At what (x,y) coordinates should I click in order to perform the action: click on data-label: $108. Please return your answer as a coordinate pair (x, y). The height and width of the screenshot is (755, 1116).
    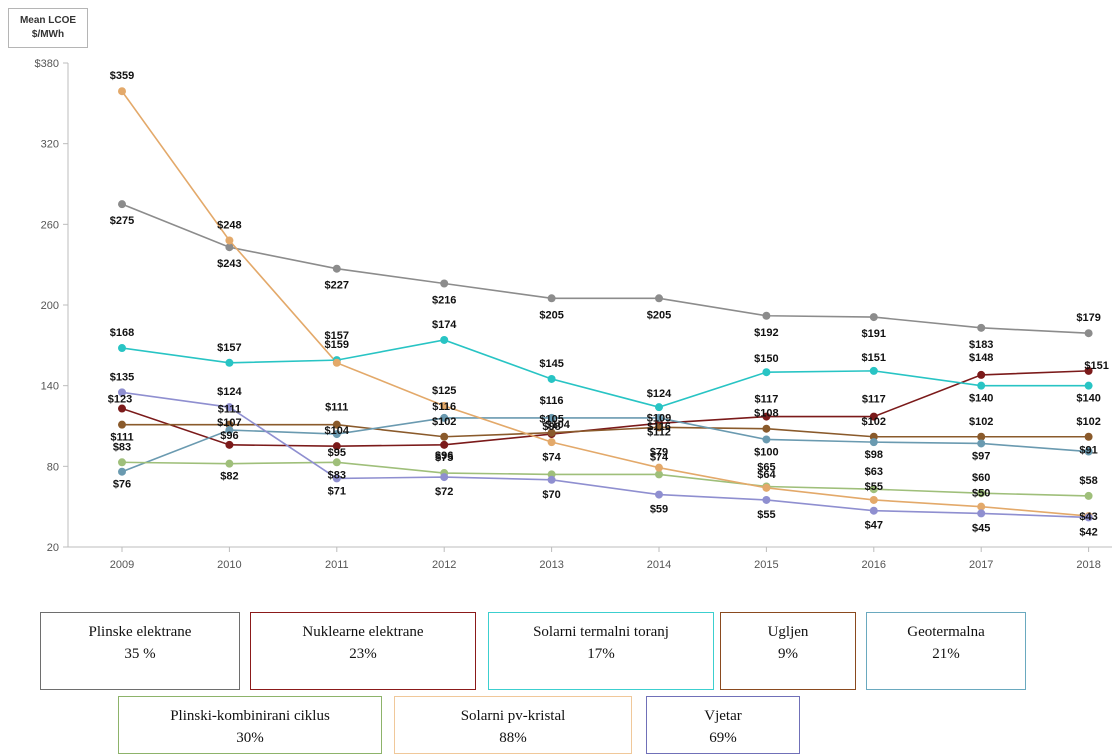
    Looking at the image, I should click on (766, 414).